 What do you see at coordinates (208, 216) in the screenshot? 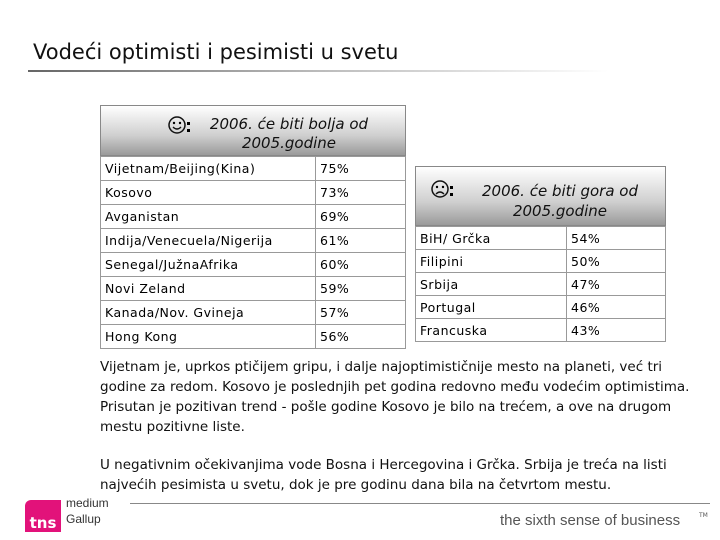
I see `country-cell: Avganistan` at bounding box center [208, 216].